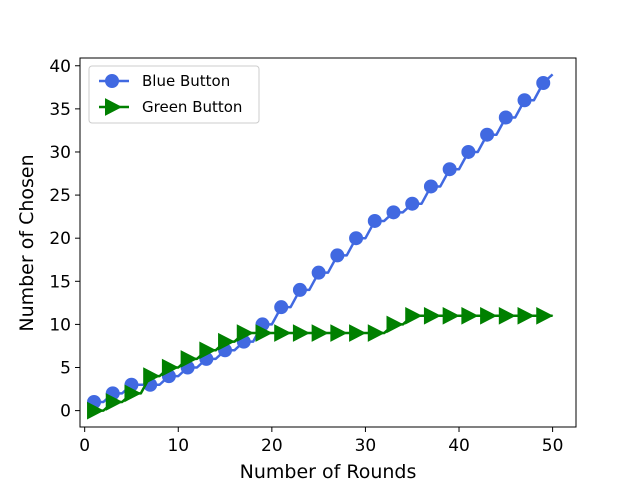 This screenshot has height=480, width=640. What do you see at coordinates (178, 446) in the screenshot?
I see `x-tick-label: 10` at bounding box center [178, 446].